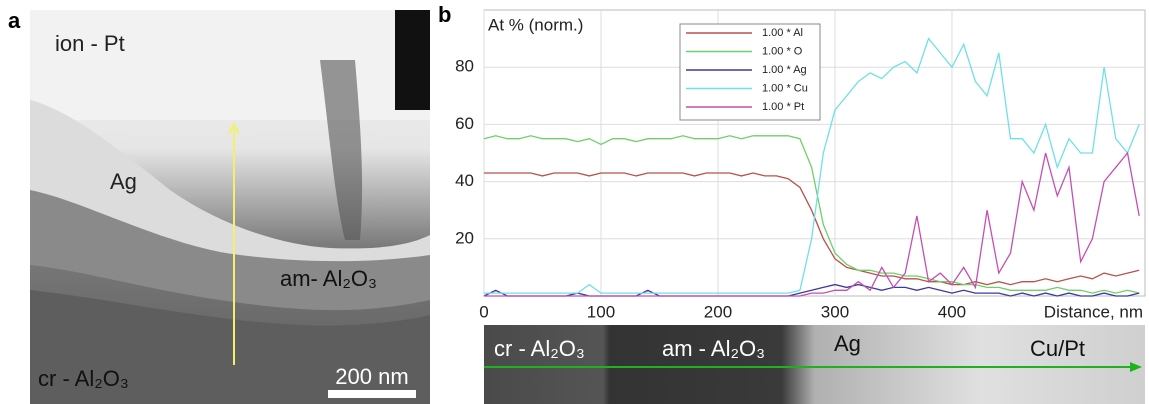  What do you see at coordinates (464, 180) in the screenshot?
I see `y-tick-label: 40` at bounding box center [464, 180].